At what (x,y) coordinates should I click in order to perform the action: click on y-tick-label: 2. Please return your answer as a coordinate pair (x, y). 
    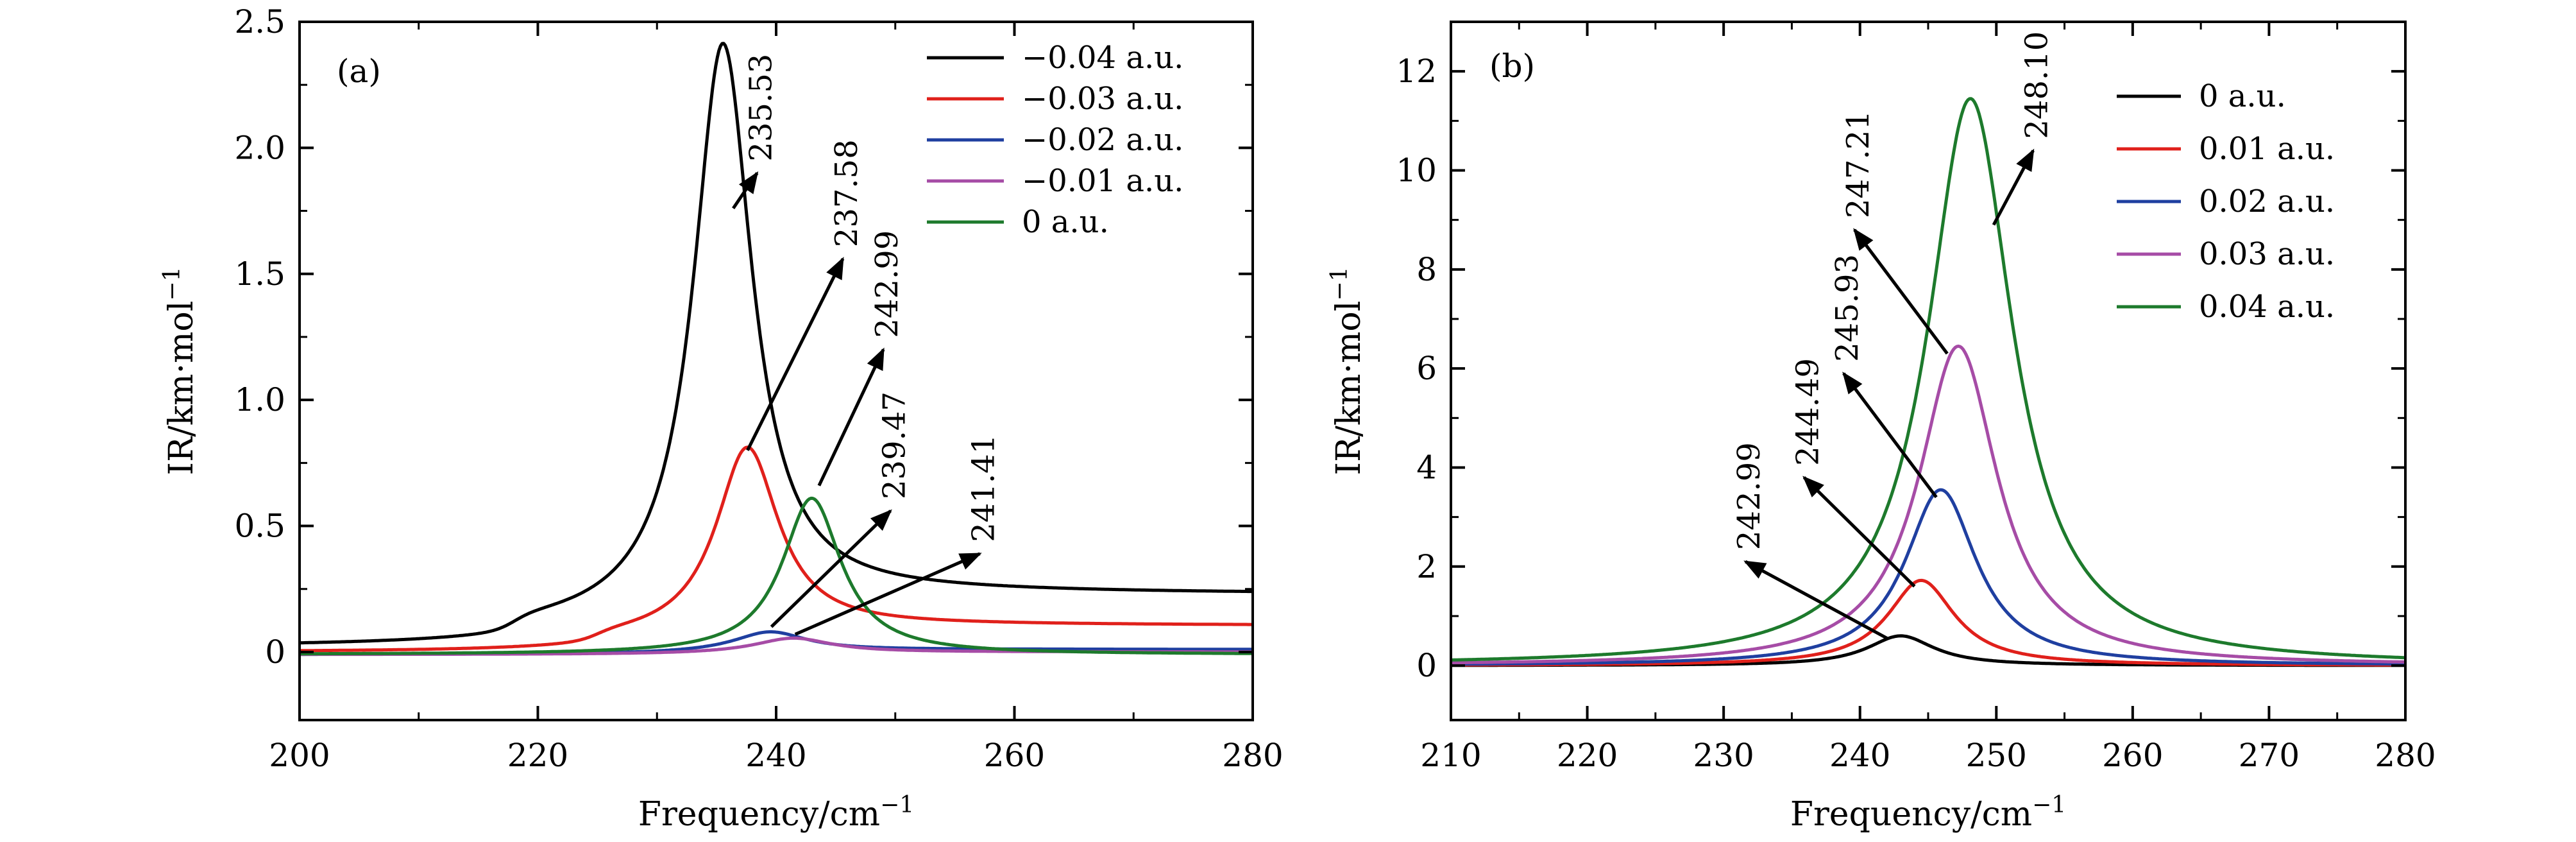
    Looking at the image, I should click on (1426, 566).